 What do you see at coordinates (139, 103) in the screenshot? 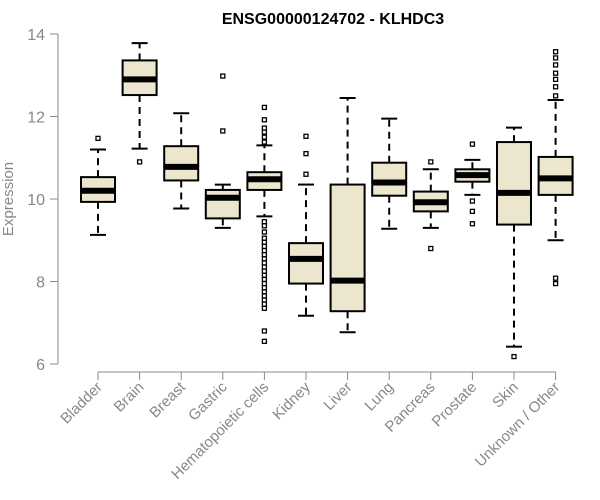
I see `box-group-brain` at bounding box center [139, 103].